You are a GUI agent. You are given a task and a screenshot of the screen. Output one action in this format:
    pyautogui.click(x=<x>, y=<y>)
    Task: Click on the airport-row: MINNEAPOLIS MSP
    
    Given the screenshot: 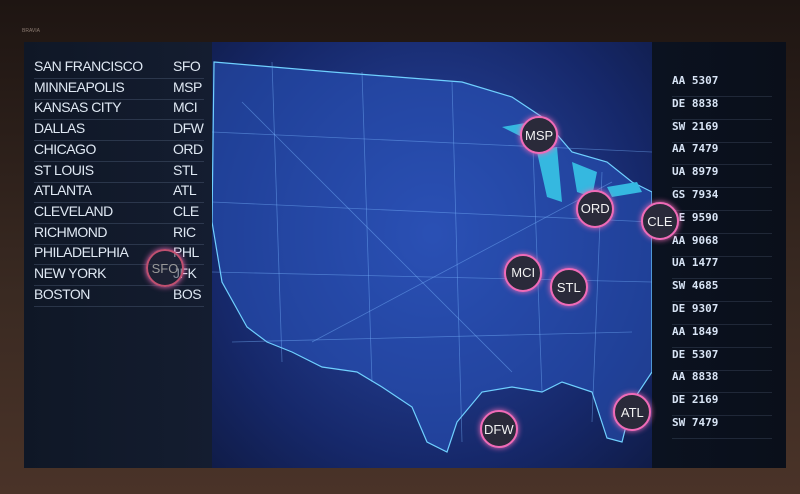 What is the action you would take?
    pyautogui.click(x=119, y=89)
    